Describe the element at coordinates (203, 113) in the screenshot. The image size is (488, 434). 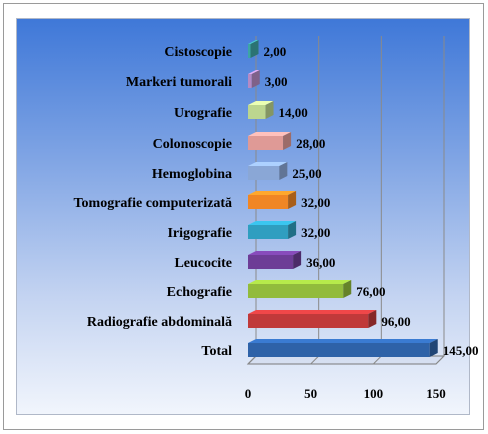
I see `category-label-8: Urografie` at that location.